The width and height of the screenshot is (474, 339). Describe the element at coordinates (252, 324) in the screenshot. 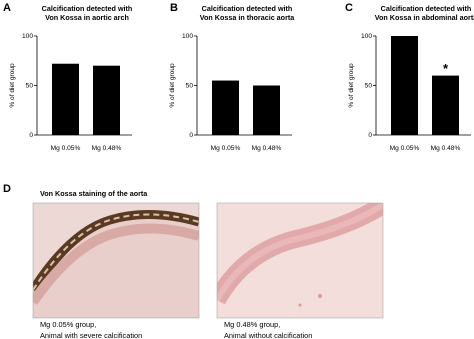

I see `caption: Mg 0.48% group,` at that location.